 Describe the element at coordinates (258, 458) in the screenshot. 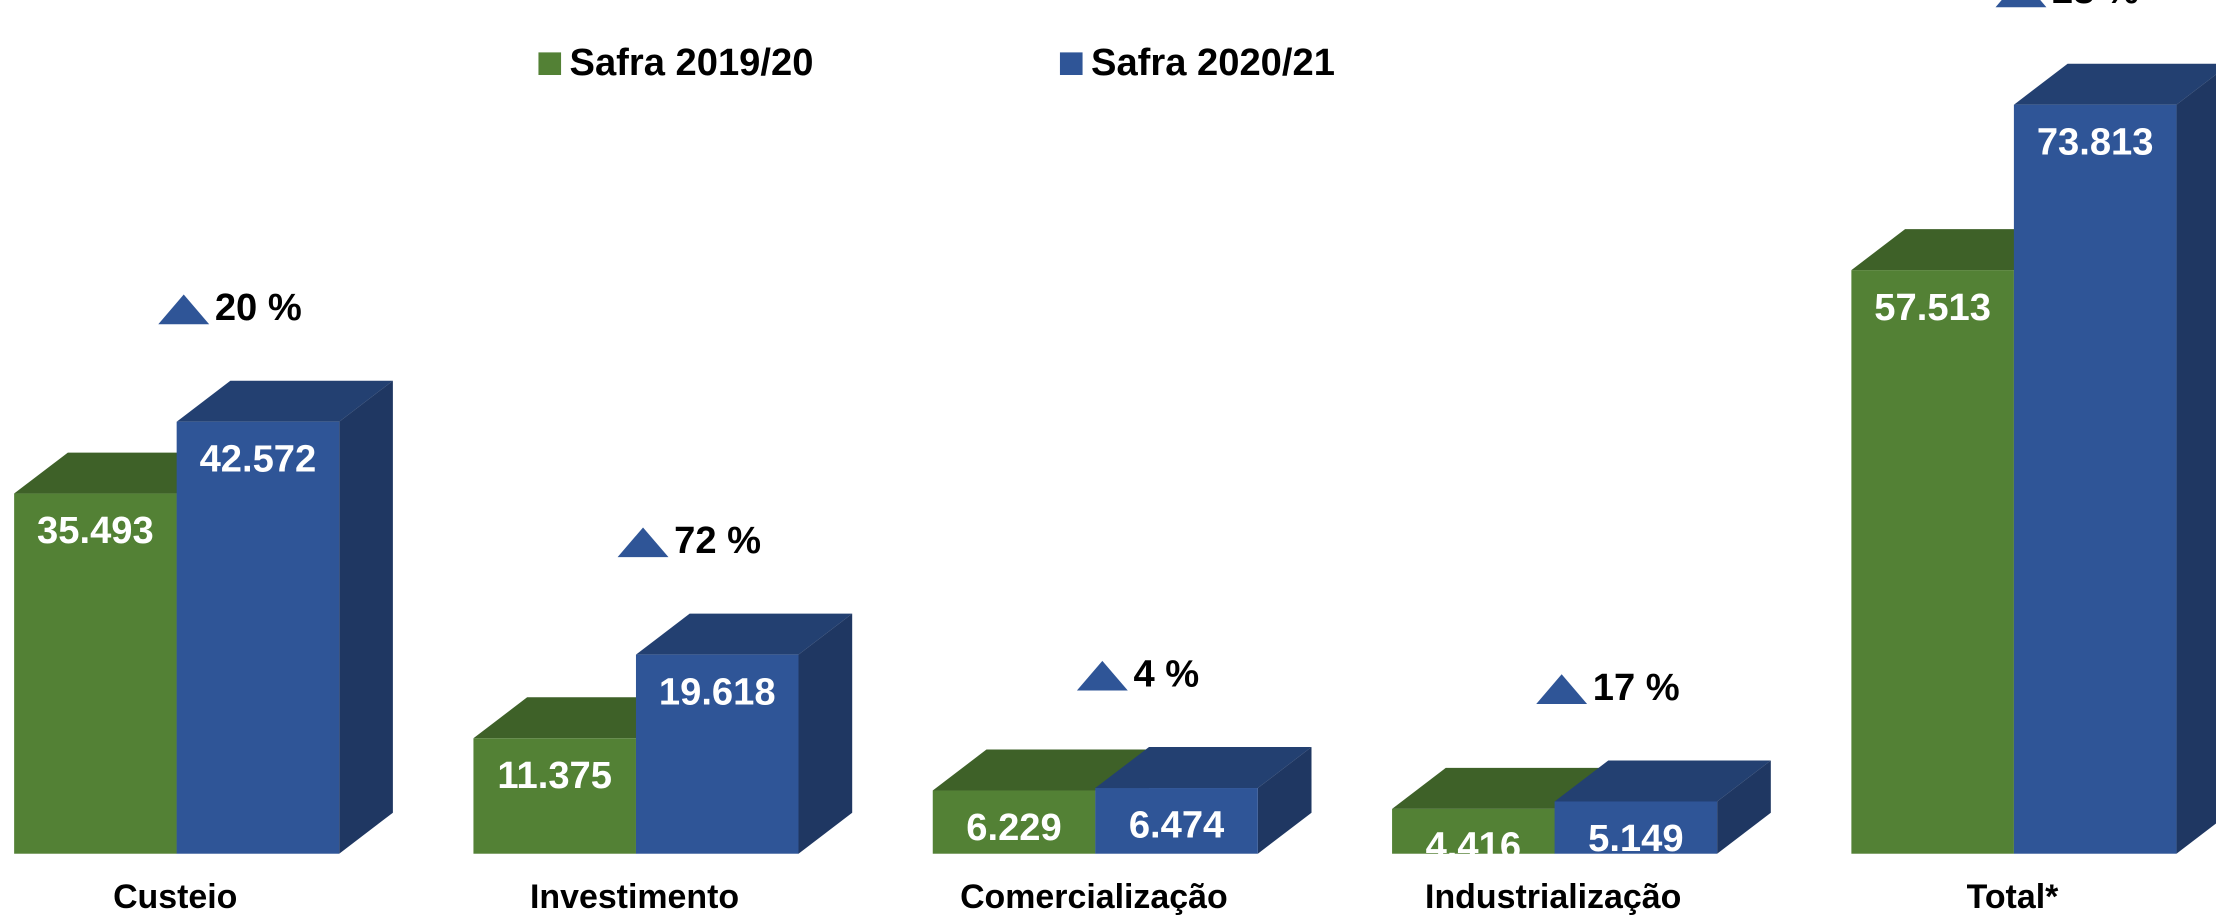

I see `value-label: 42.572` at that location.